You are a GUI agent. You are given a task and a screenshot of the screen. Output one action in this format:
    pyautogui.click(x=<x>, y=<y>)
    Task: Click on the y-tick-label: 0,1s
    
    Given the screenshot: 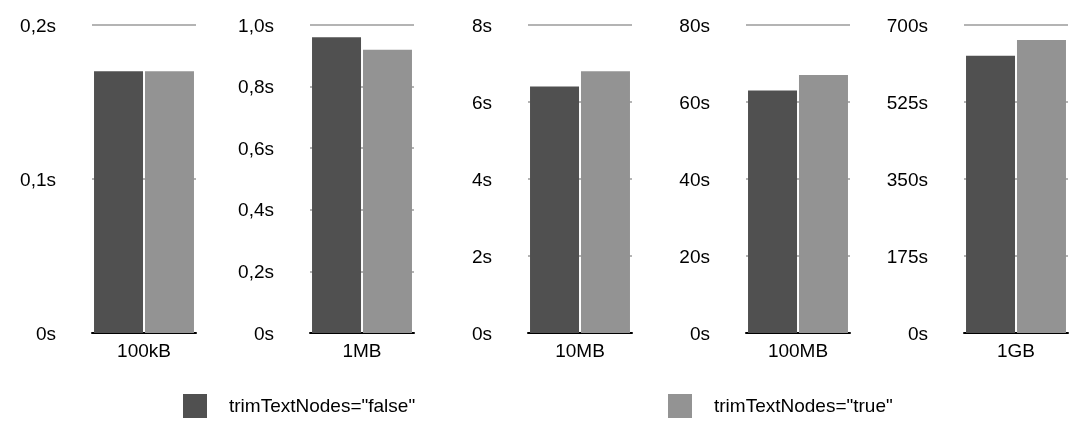 What is the action you would take?
    pyautogui.click(x=38, y=179)
    